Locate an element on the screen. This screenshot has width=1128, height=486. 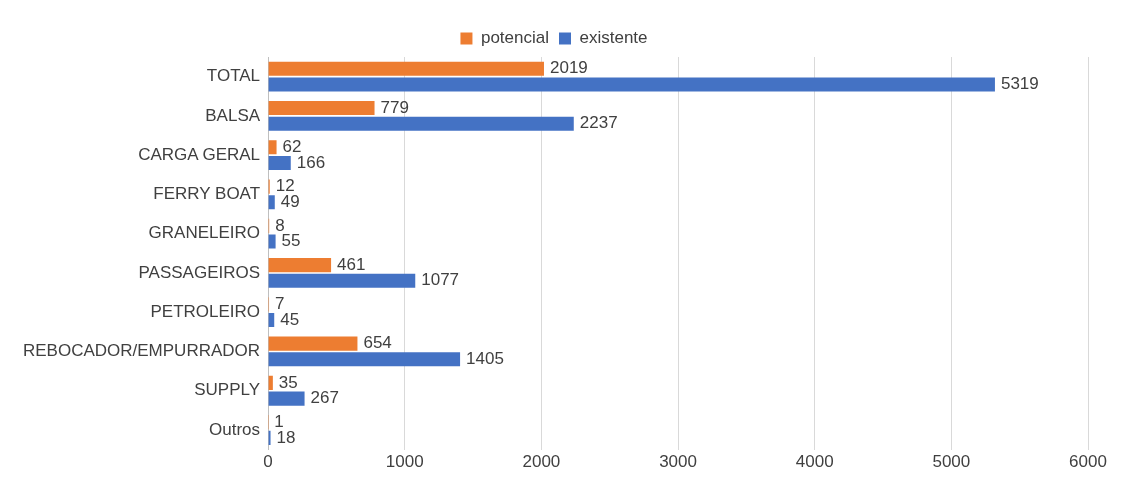
data-label: 779 is located at coordinates (394, 107).